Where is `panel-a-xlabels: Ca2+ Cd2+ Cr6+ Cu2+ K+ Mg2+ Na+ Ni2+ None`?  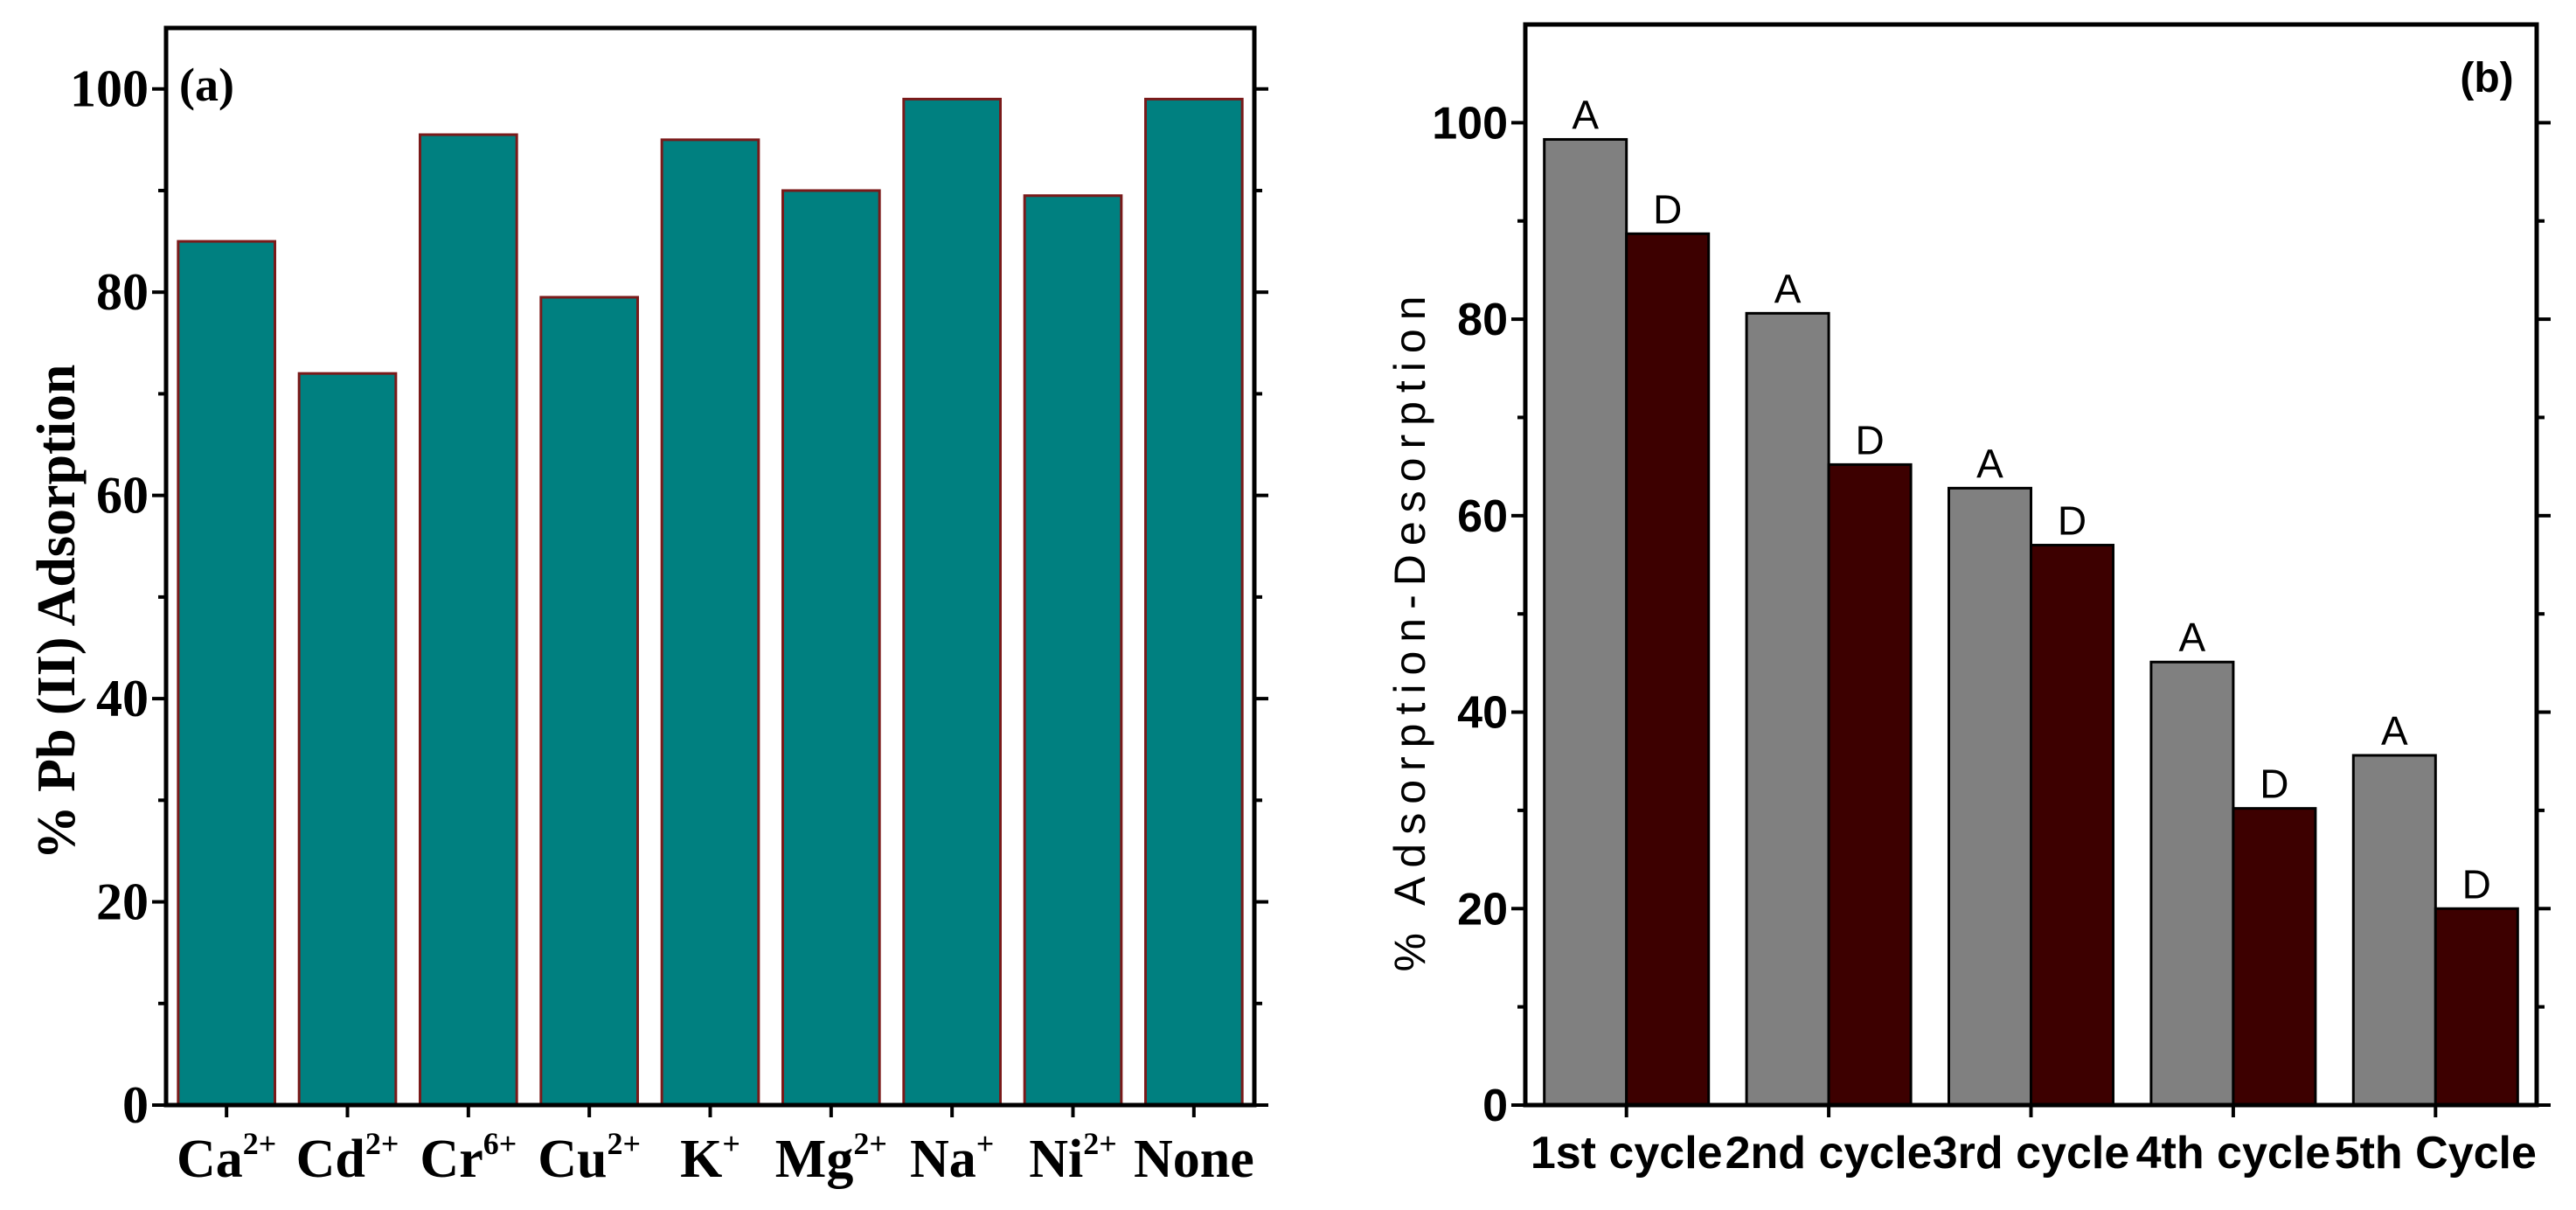
panel-a-xlabels: Ca2+ Cd2+ Cr6+ Cu2+ K+ Mg2+ Na+ Ni2+ None is located at coordinates (715, 1158).